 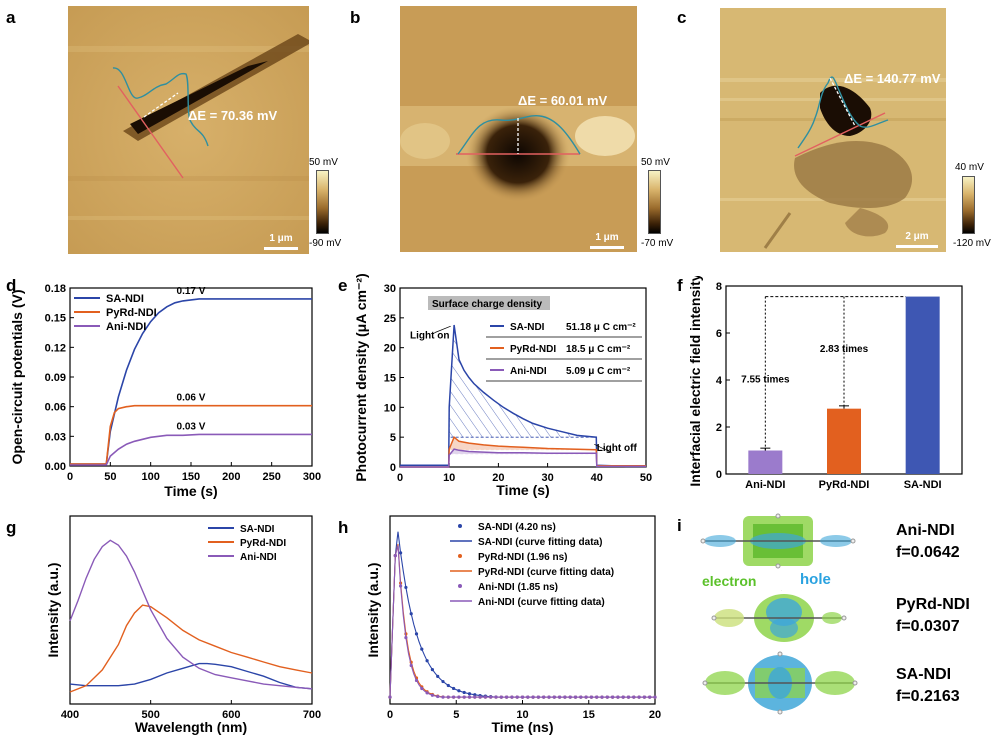 What do you see at coordinates (547, 478) in the screenshot?
I see `x-tick-label-e: 30` at bounding box center [547, 478].